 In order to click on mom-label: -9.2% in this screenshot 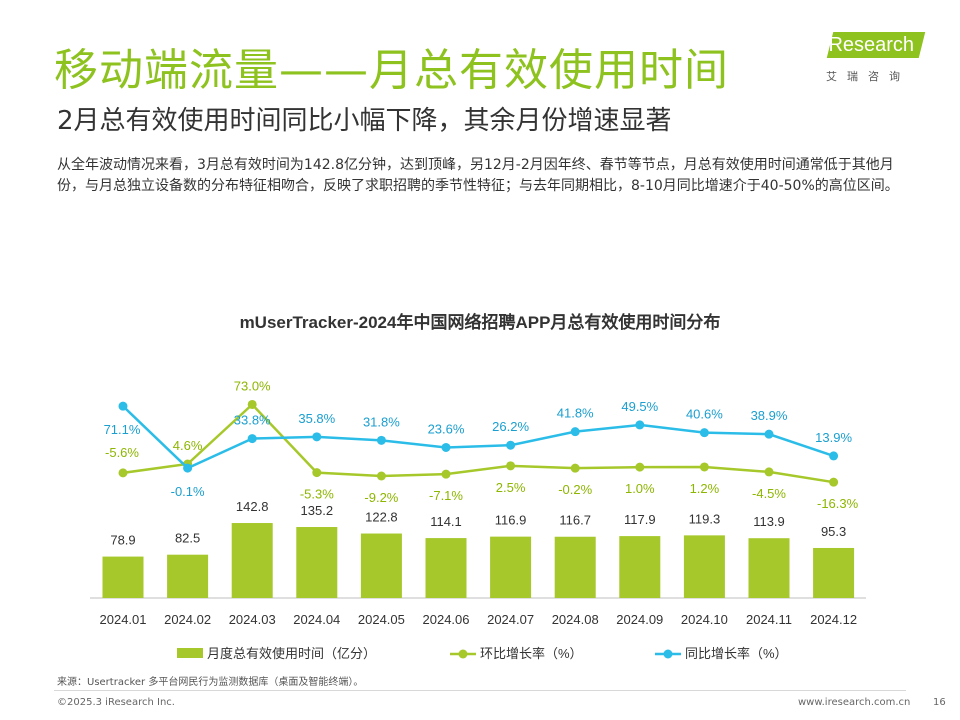, I will do `click(381, 497)`.